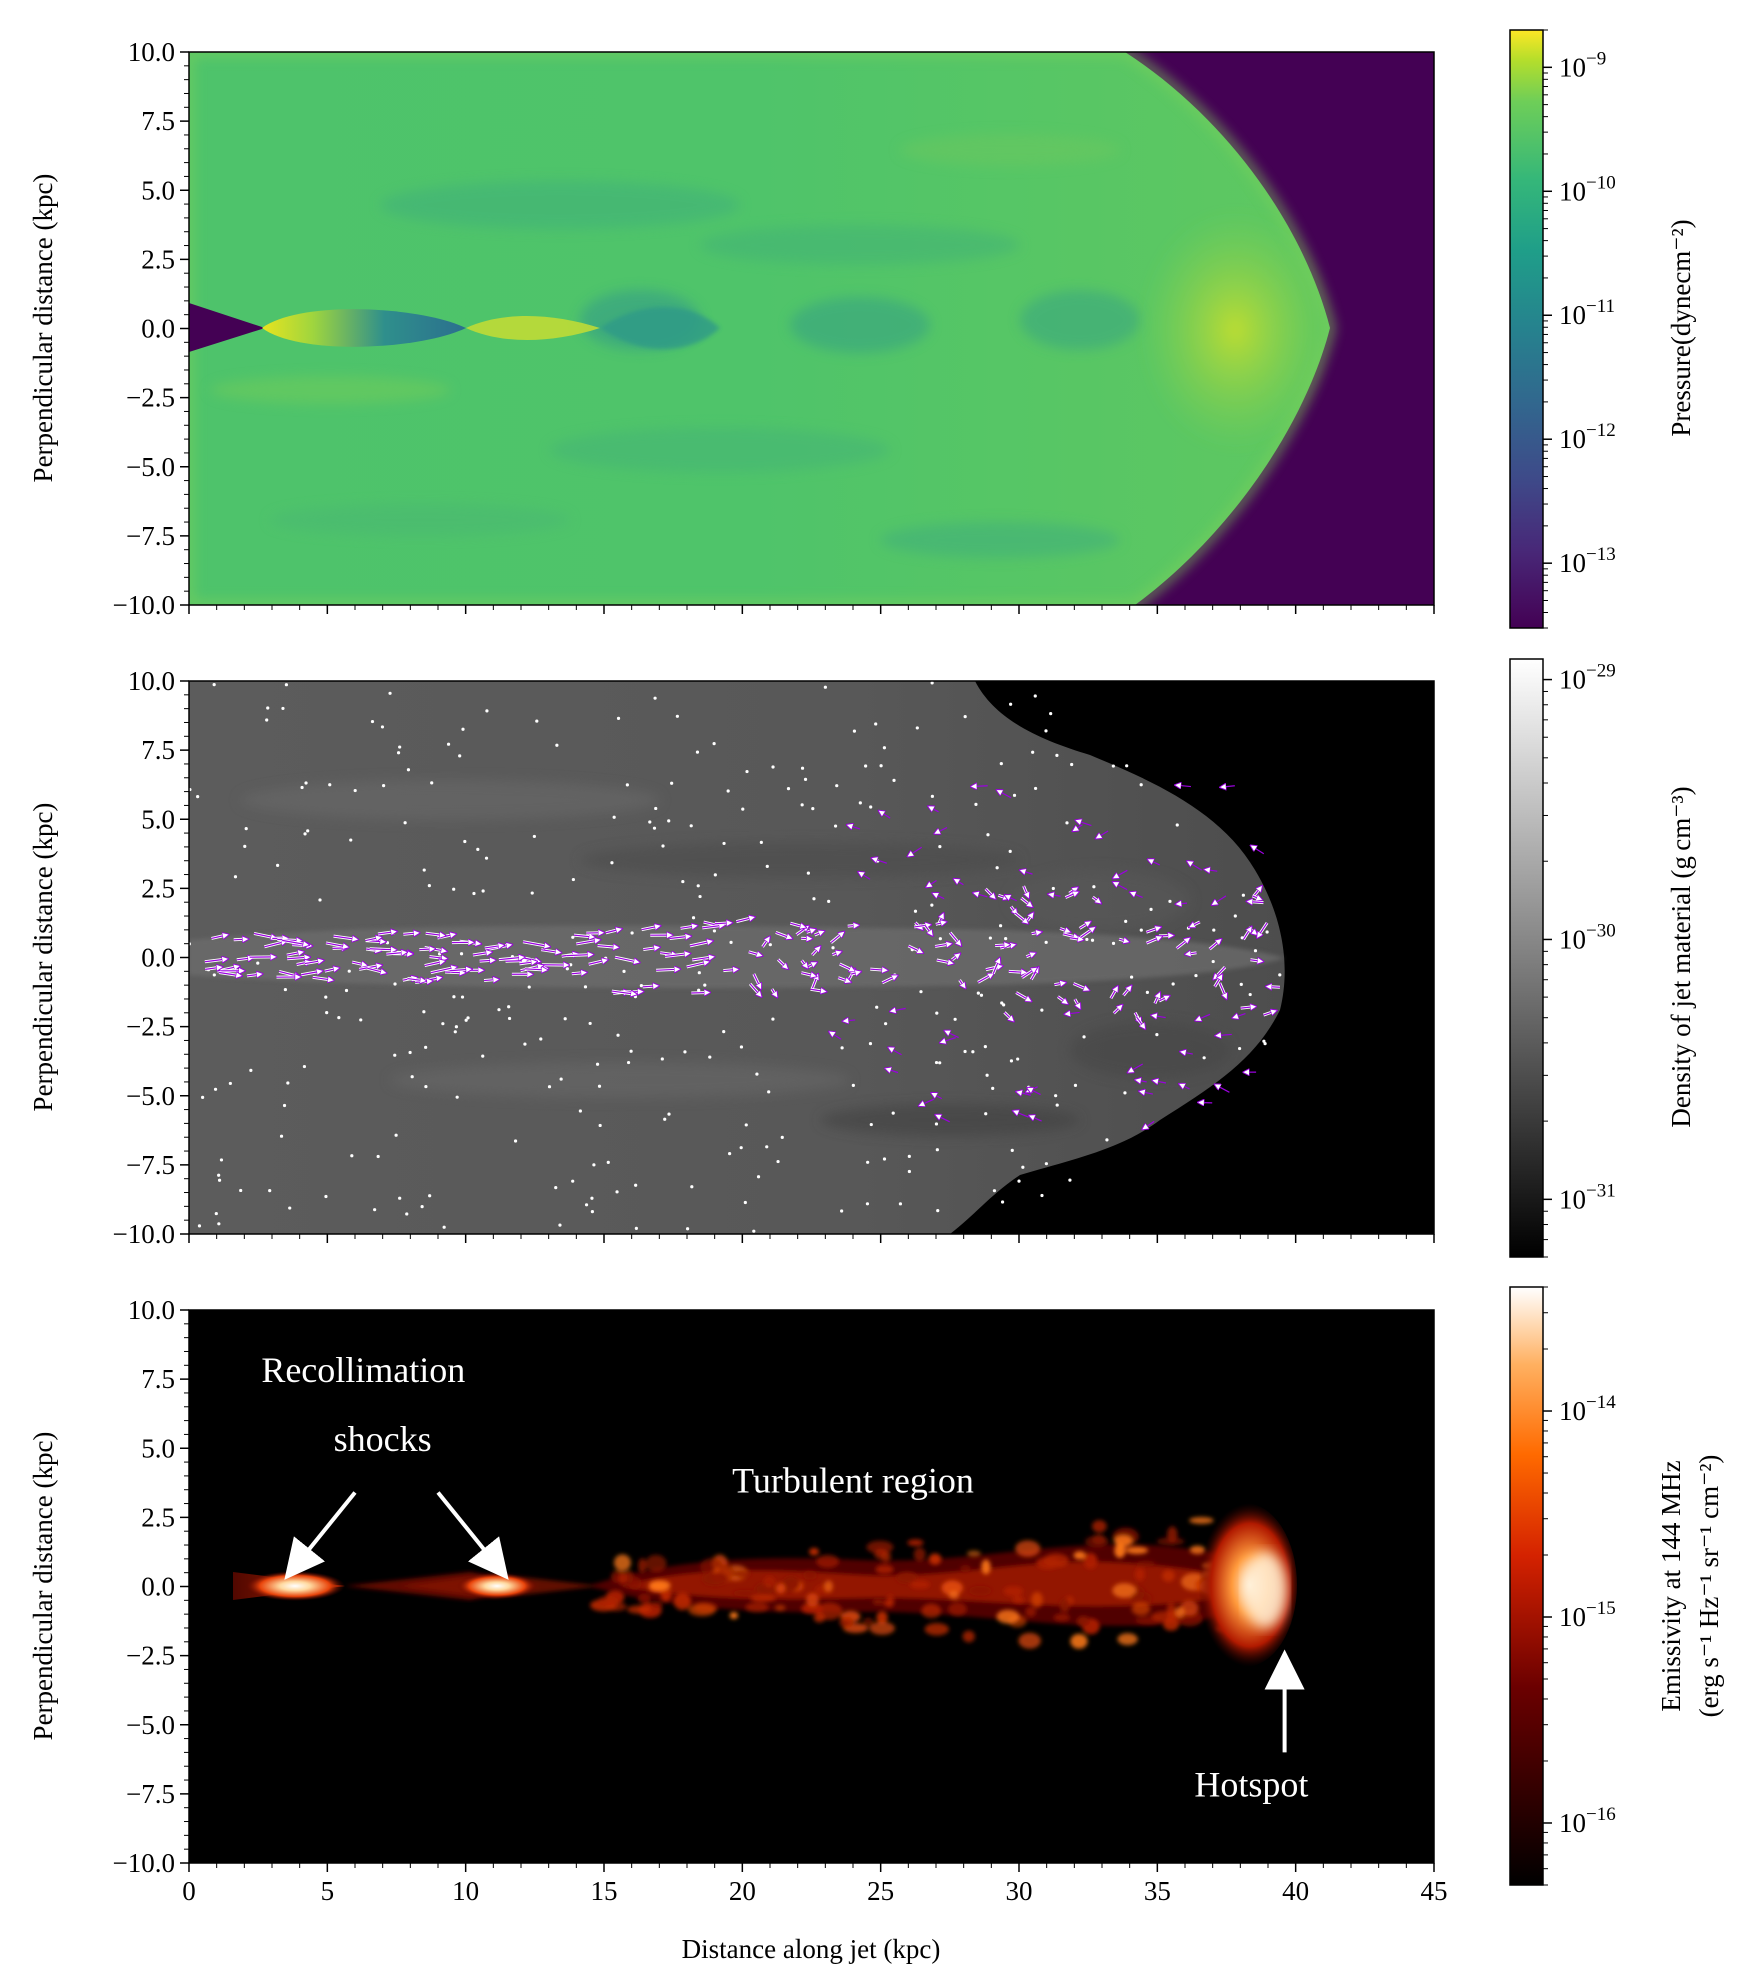  I want to click on x-tick-label: 10, so click(465, 1891).